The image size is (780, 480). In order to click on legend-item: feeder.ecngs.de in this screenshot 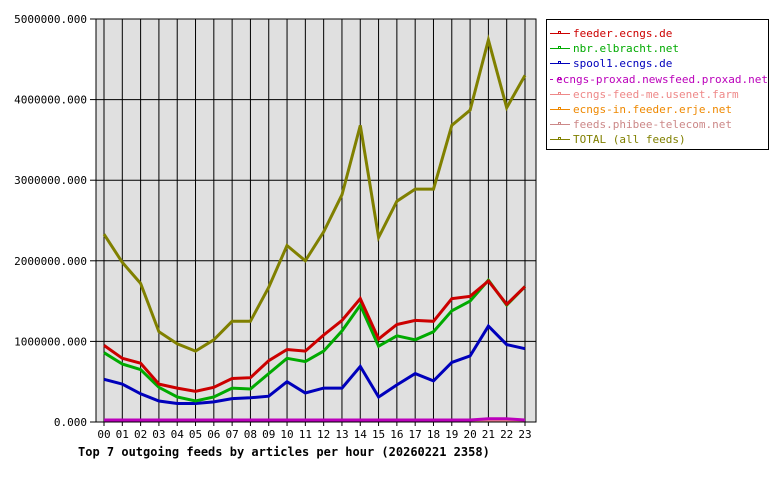, I will do `click(659, 33)`.